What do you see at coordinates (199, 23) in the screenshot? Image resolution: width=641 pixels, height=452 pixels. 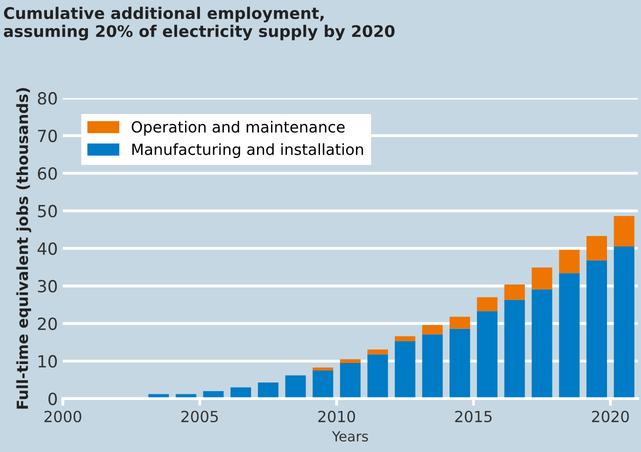 I see `chart-title: Cumulative additional employment, assuming 20% of electricity supply by 2020` at bounding box center [199, 23].